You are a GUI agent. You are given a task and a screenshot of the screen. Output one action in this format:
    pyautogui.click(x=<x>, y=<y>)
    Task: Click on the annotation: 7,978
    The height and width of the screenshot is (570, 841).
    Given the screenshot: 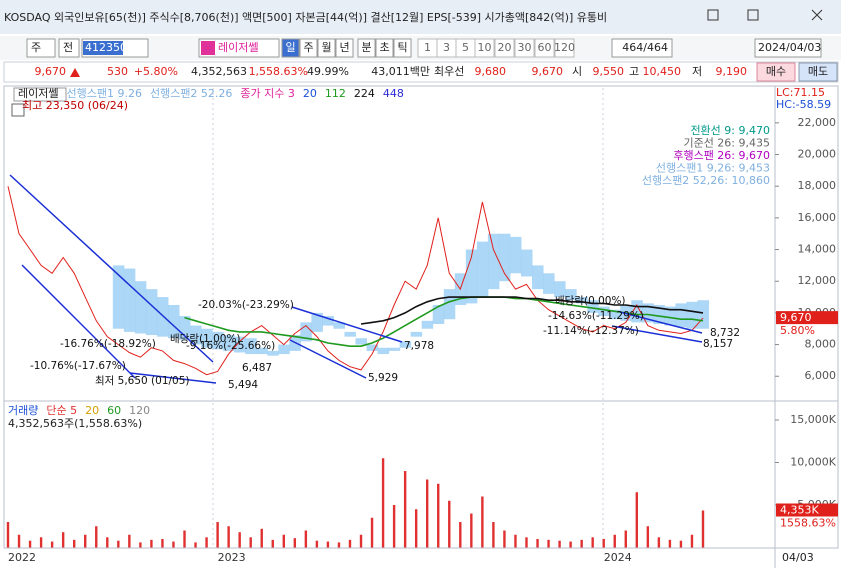 What is the action you would take?
    pyautogui.click(x=419, y=346)
    